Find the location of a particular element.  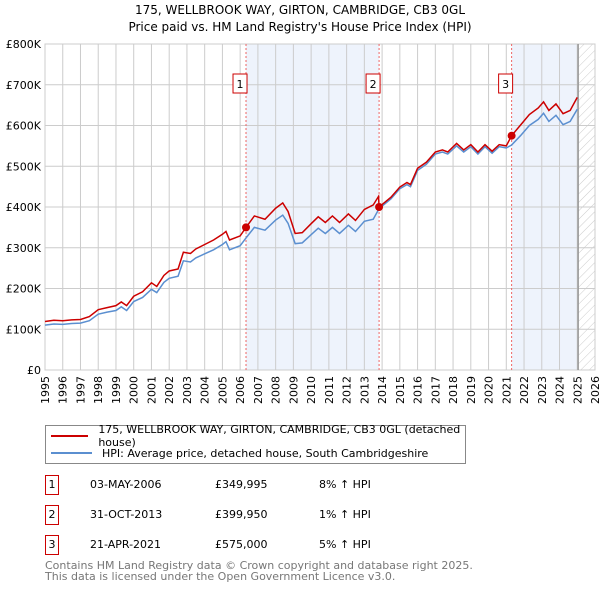

sale-date: 31-OCT-2013 is located at coordinates (126, 514).